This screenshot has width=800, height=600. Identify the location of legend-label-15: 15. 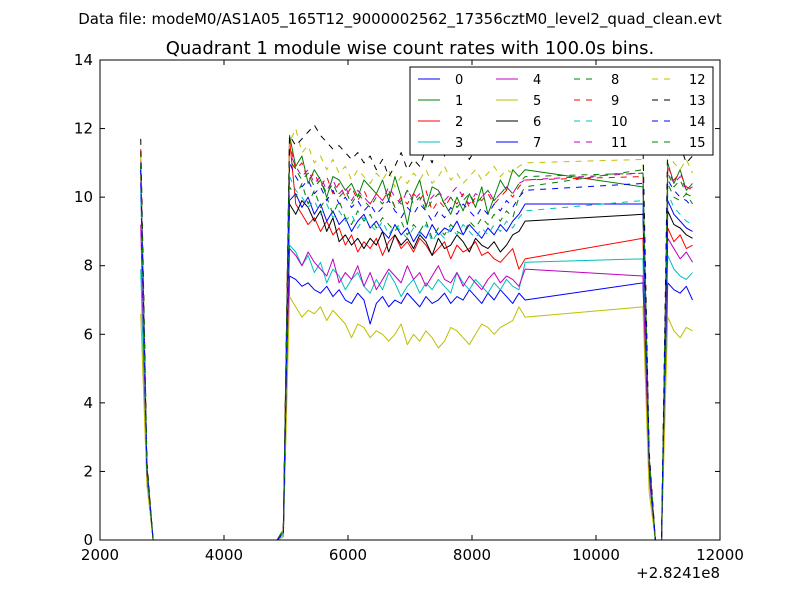
(697, 143).